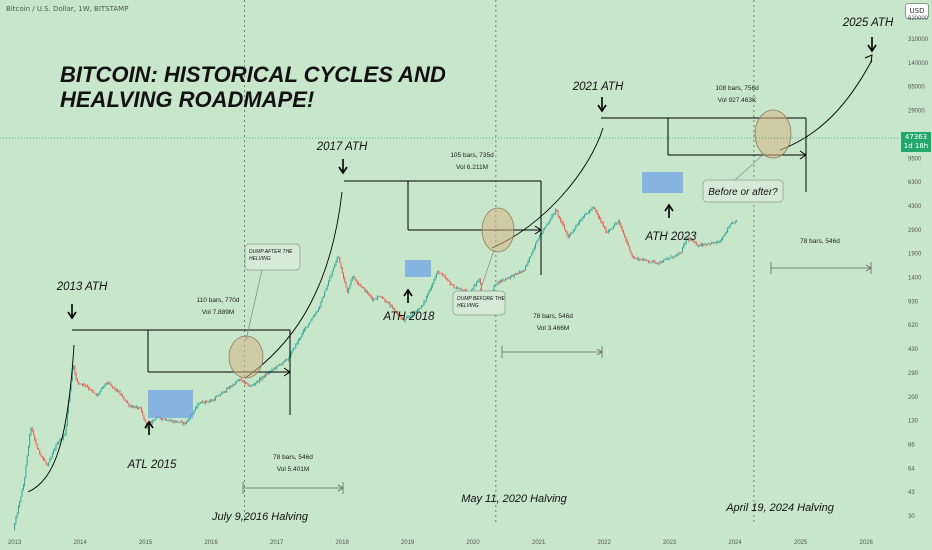 The width and height of the screenshot is (932, 550). What do you see at coordinates (916, 137) in the screenshot?
I see `last-price-value: 47363` at bounding box center [916, 137].